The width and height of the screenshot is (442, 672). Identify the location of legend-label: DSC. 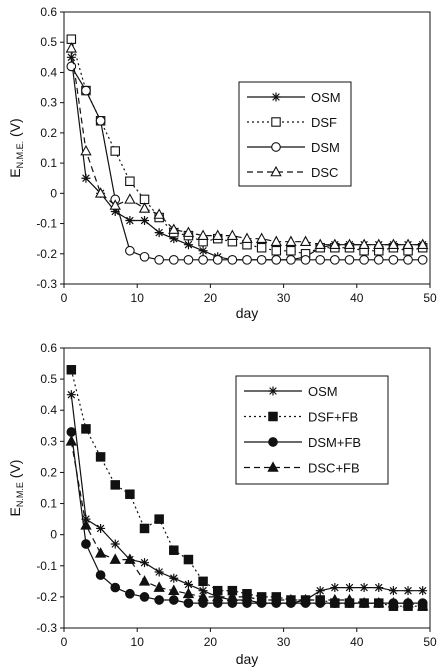
(324, 172).